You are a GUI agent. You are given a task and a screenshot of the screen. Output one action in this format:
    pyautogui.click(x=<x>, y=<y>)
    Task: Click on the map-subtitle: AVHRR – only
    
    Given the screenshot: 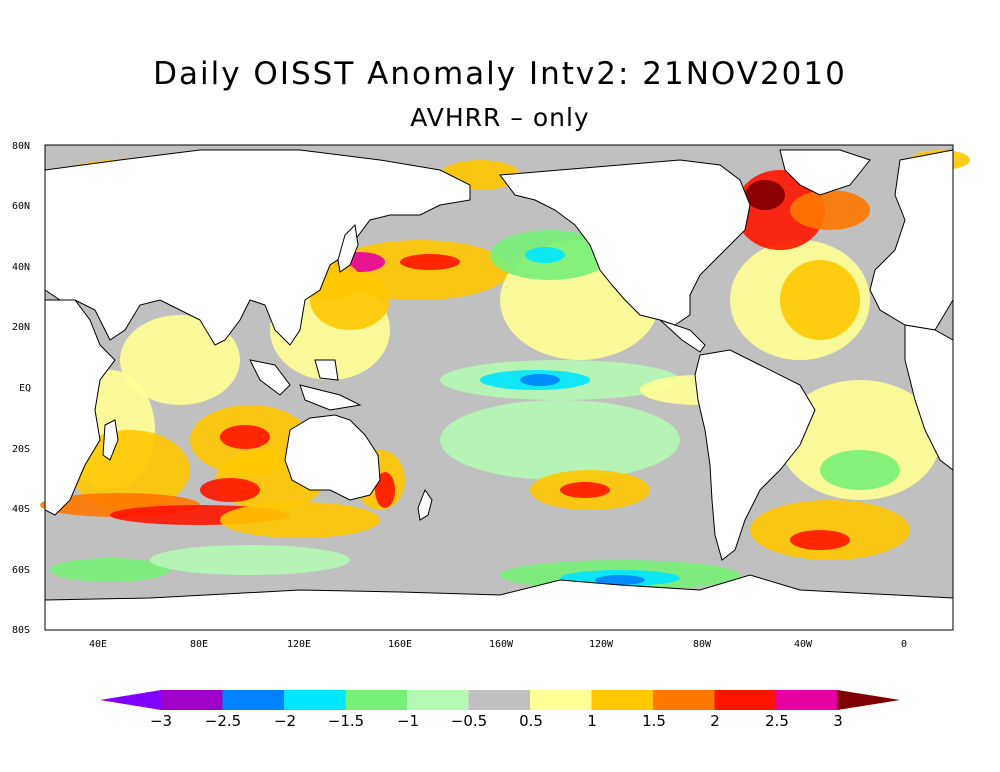 What is the action you would take?
    pyautogui.click(x=500, y=117)
    